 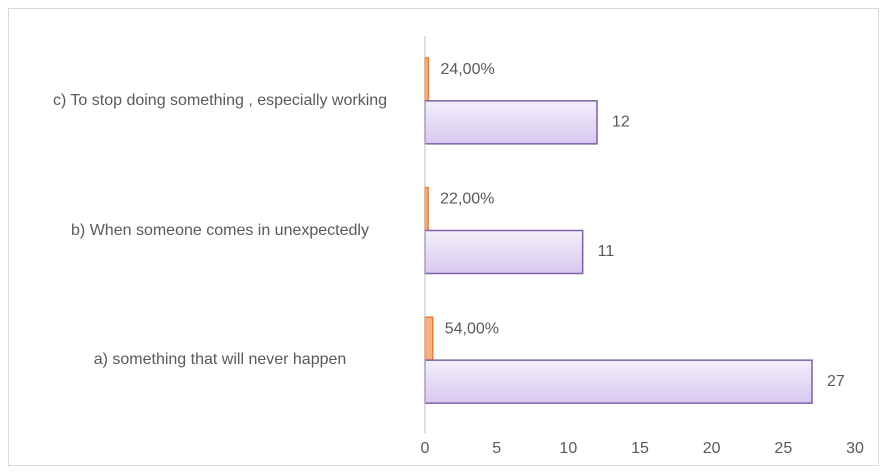 What do you see at coordinates (425, 448) in the screenshot?
I see `x-tick-label: 0` at bounding box center [425, 448].